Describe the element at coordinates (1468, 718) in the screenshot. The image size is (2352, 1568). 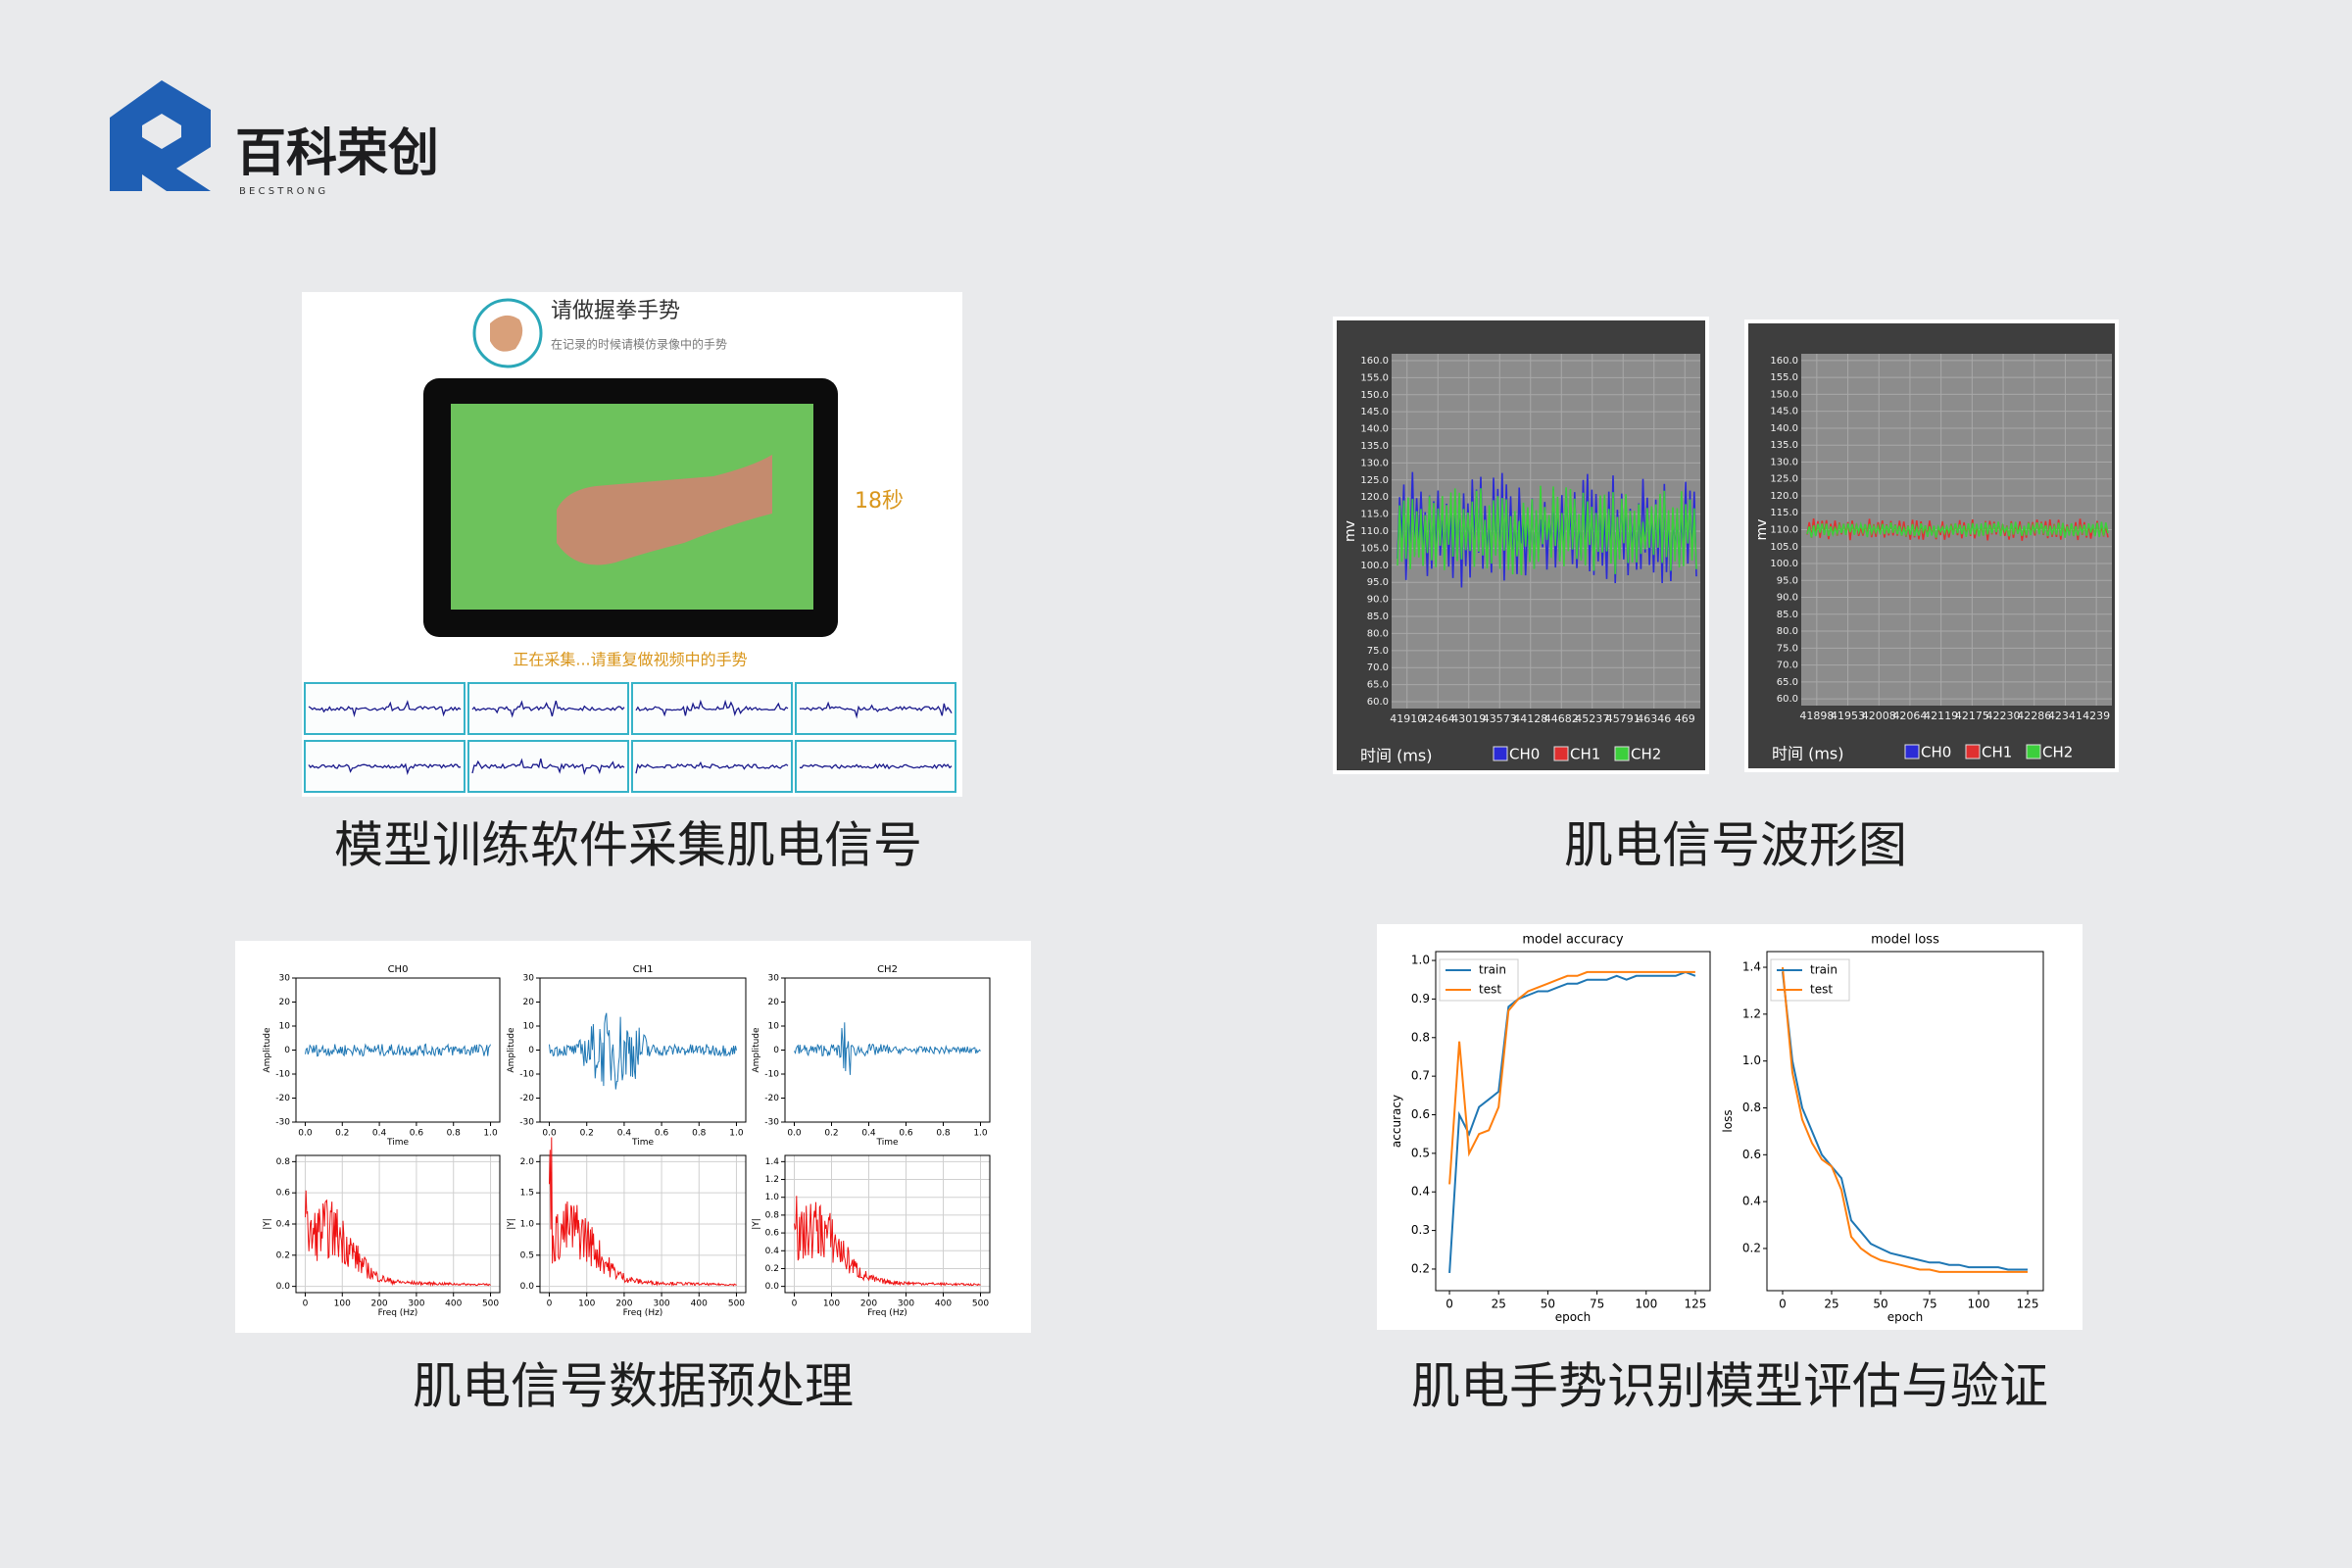
I see `x-tick-label: 43019` at that location.